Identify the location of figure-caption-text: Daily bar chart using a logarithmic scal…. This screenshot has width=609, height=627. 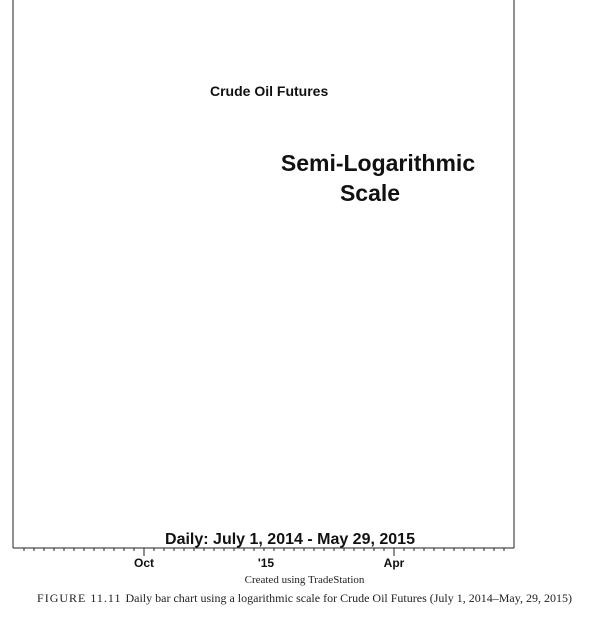
(348, 598).